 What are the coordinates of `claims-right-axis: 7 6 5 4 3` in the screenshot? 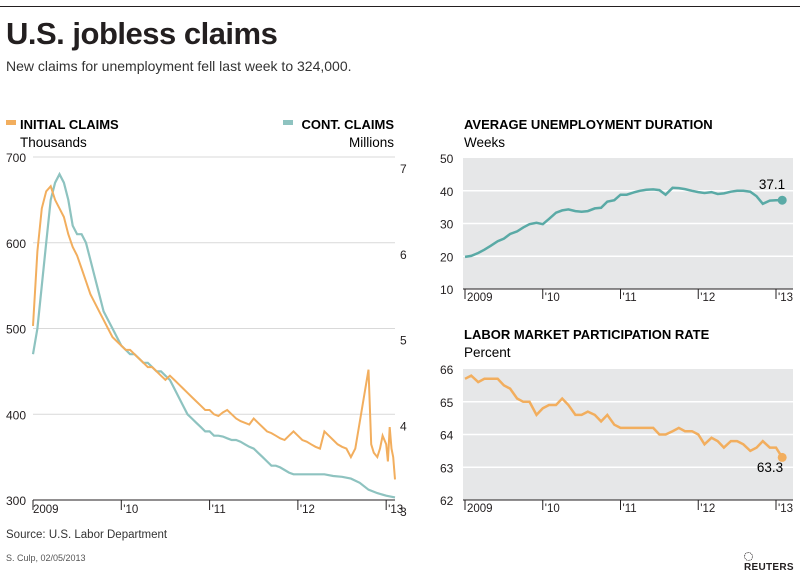 It's located at (403, 340).